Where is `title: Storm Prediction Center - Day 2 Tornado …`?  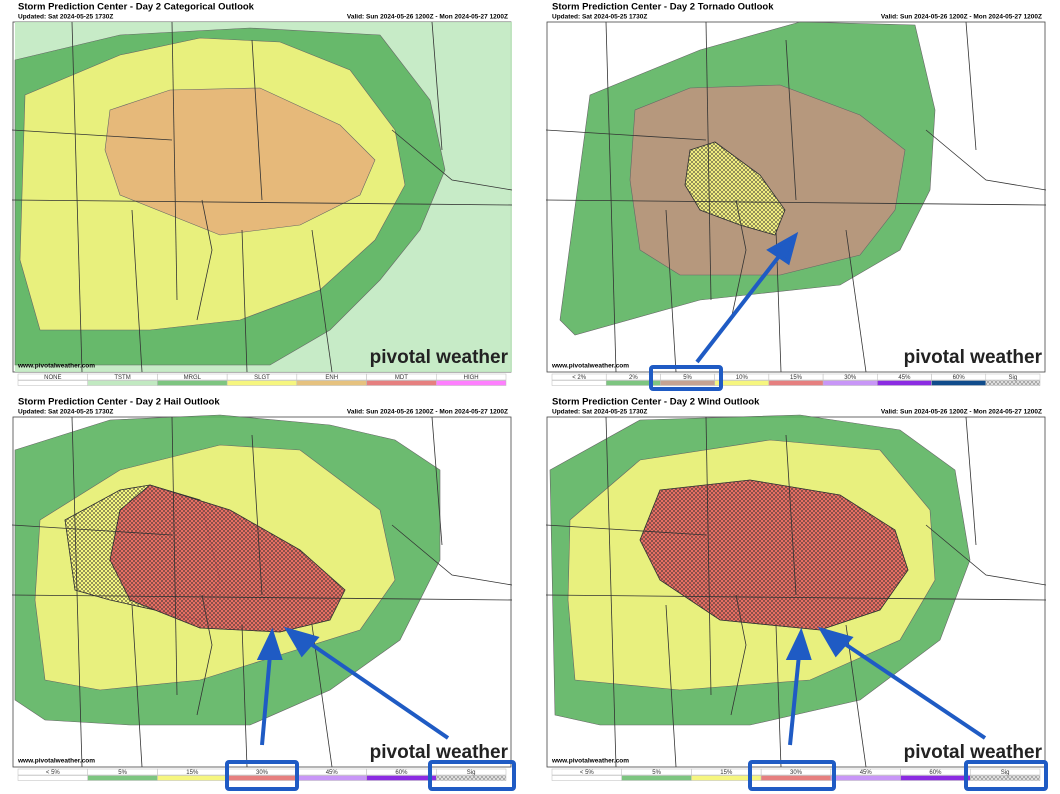
title: Storm Prediction Center - Day 2 Tornado … is located at coordinates (663, 7).